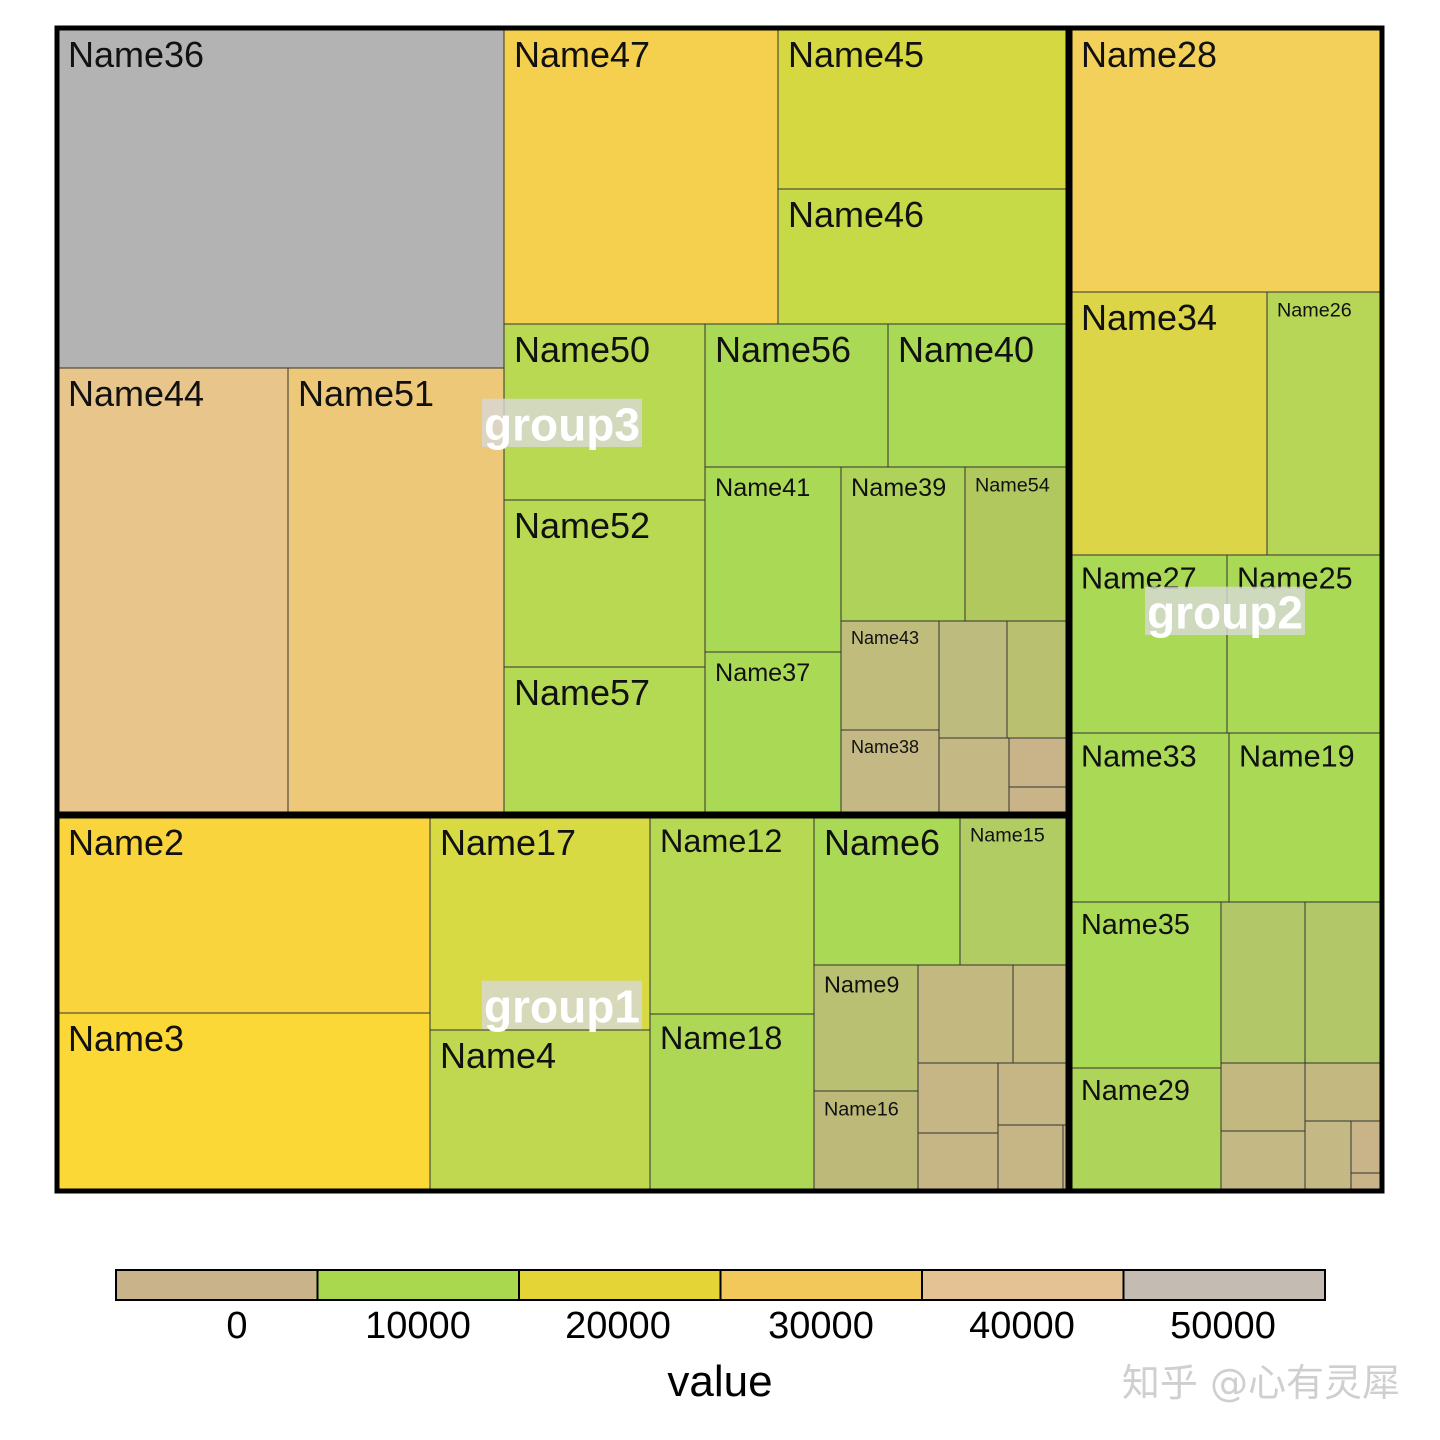 This screenshot has height=1440, width=1440. What do you see at coordinates (721, 841) in the screenshot?
I see `tile-label: Name12` at bounding box center [721, 841].